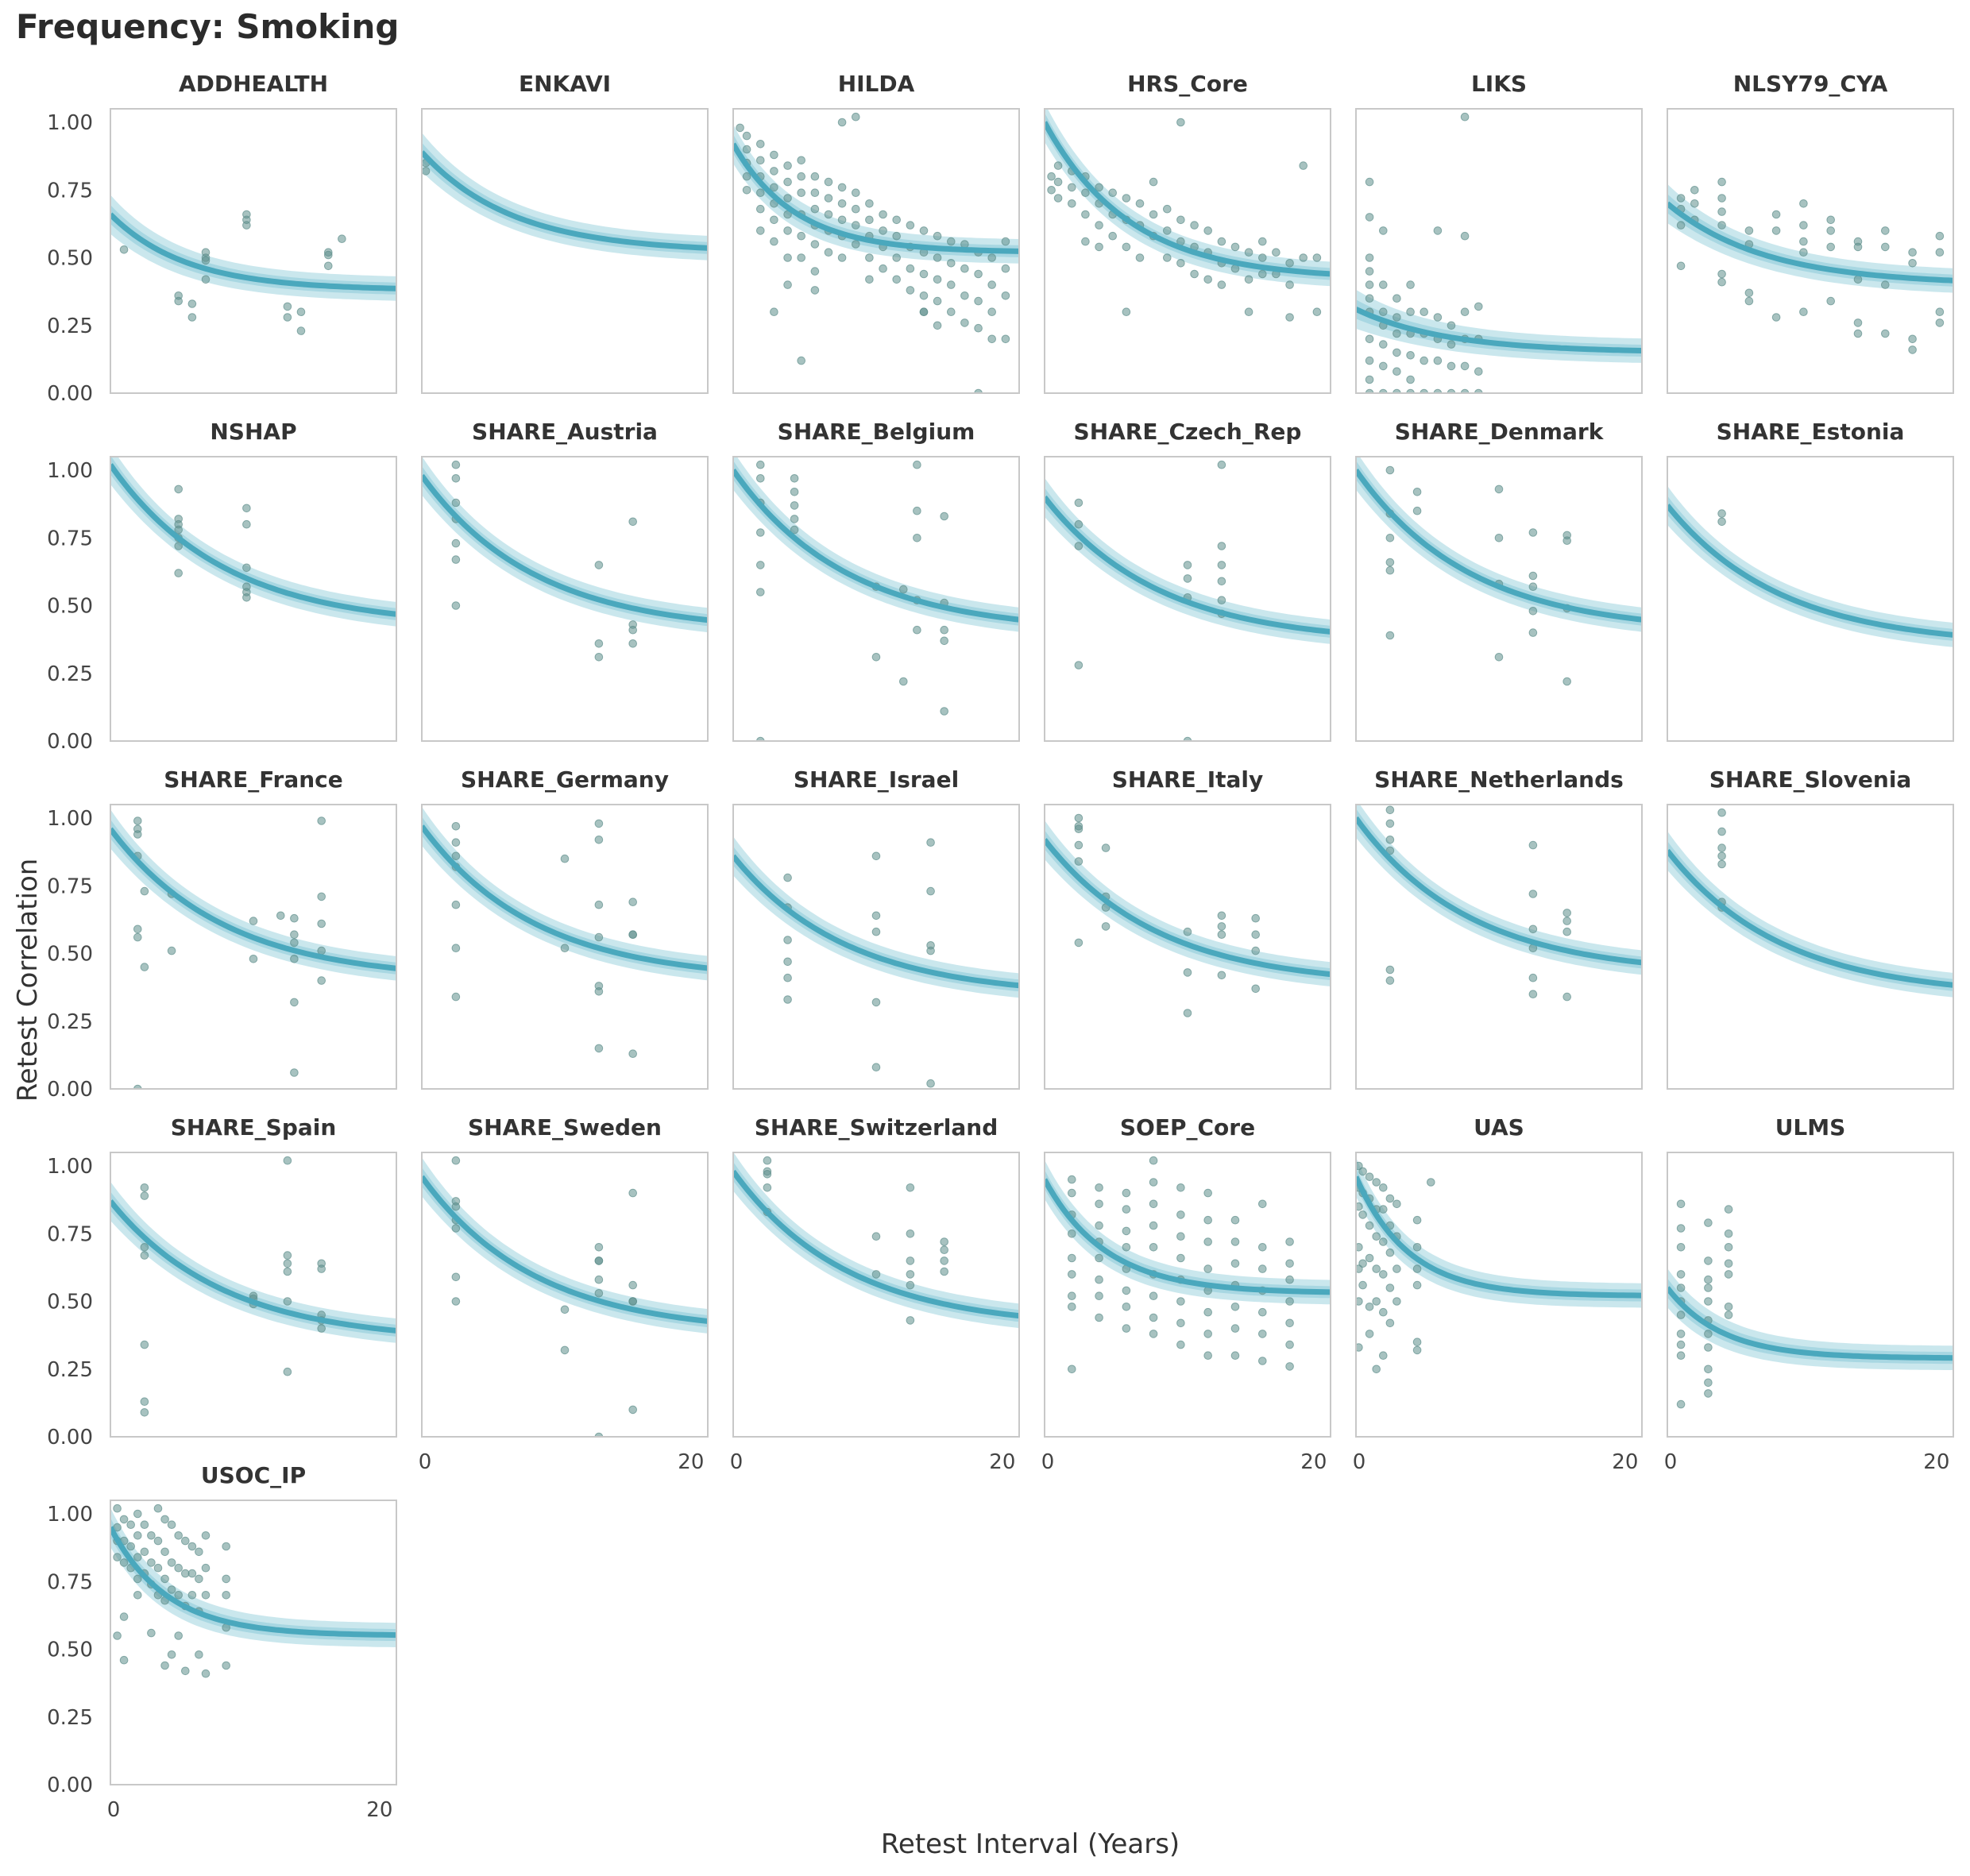 The image size is (1970, 1876). I want to click on panel-title: LIKS, so click(1499, 84).